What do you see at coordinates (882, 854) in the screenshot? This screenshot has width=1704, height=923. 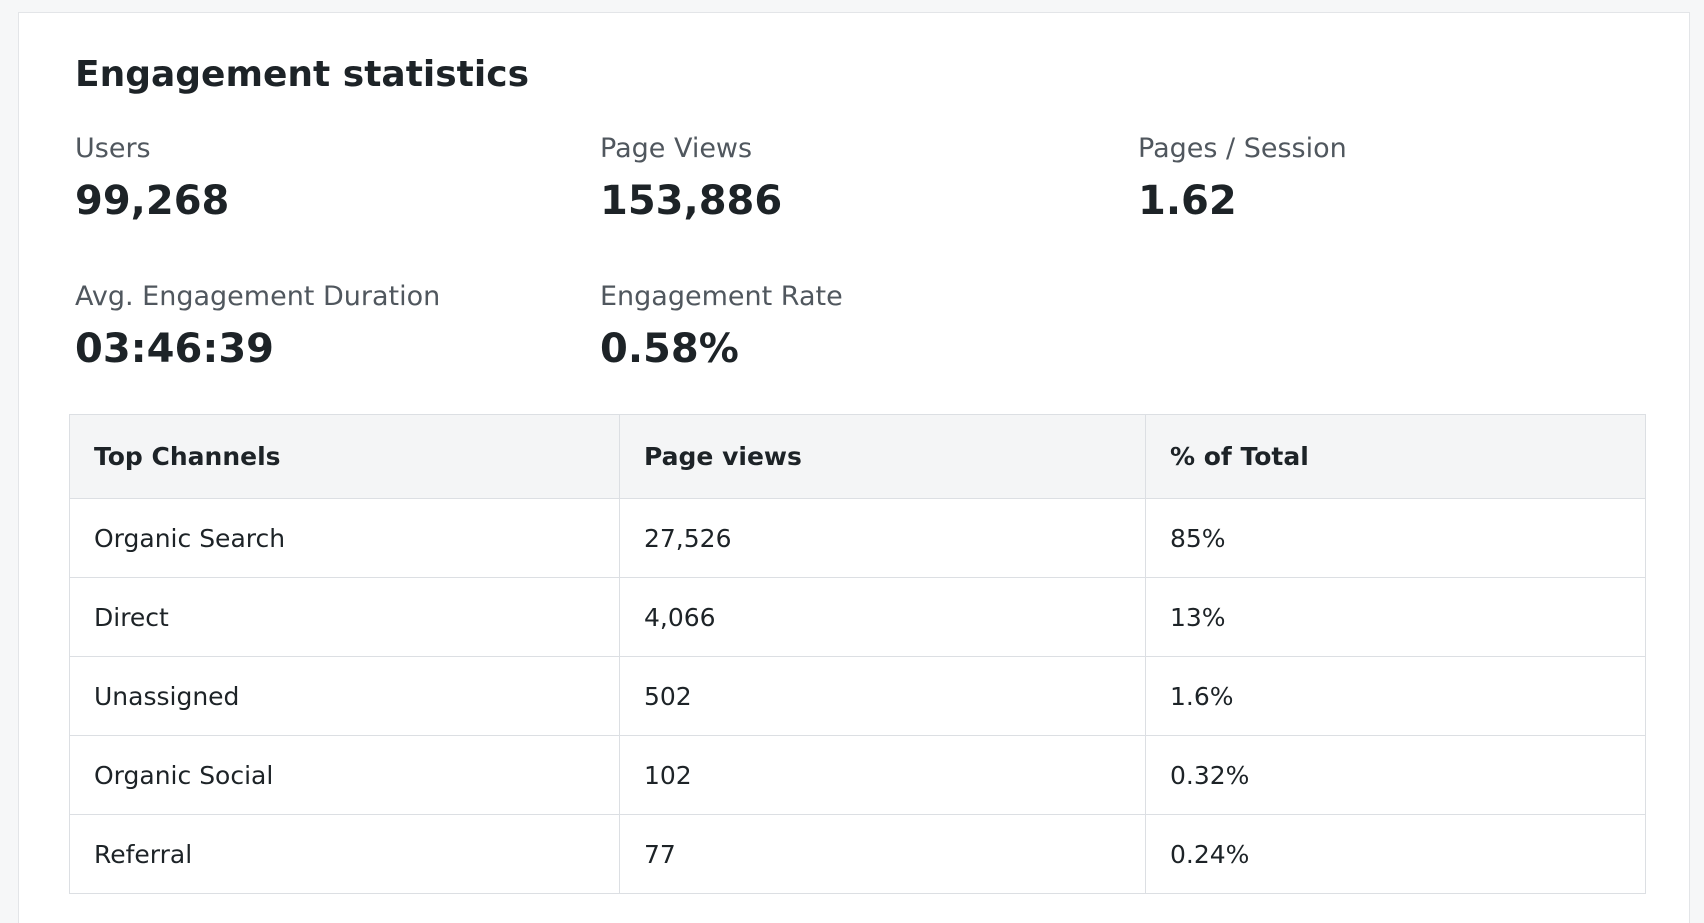 I see `page-views-cell: 77` at bounding box center [882, 854].